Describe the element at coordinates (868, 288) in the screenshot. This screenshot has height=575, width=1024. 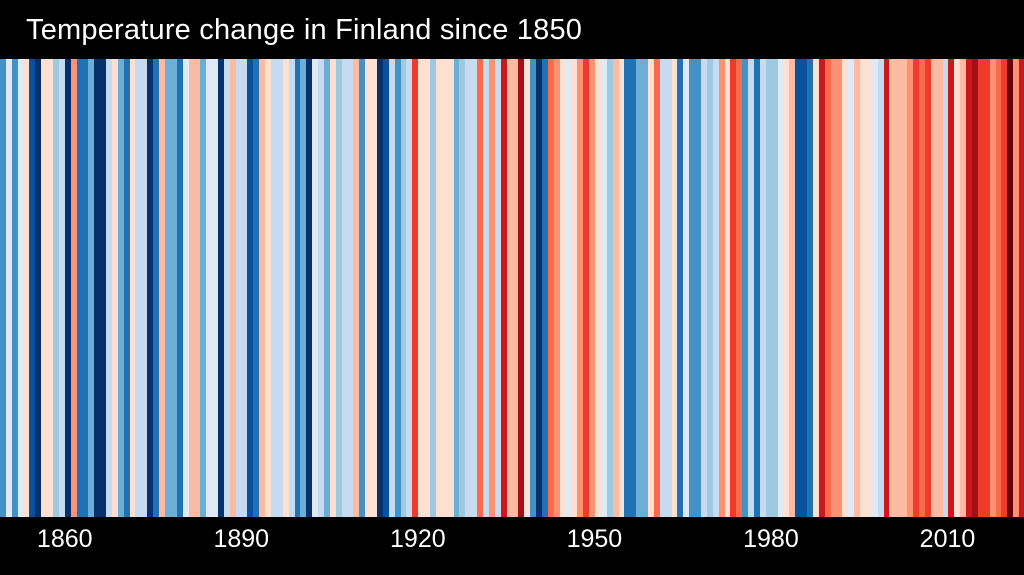
I see `stripe-year-1997` at that location.